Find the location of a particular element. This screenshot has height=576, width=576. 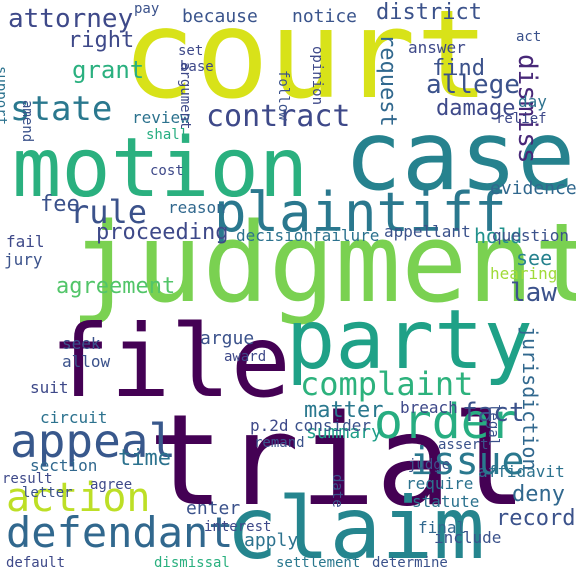

word: right is located at coordinates (101, 40).